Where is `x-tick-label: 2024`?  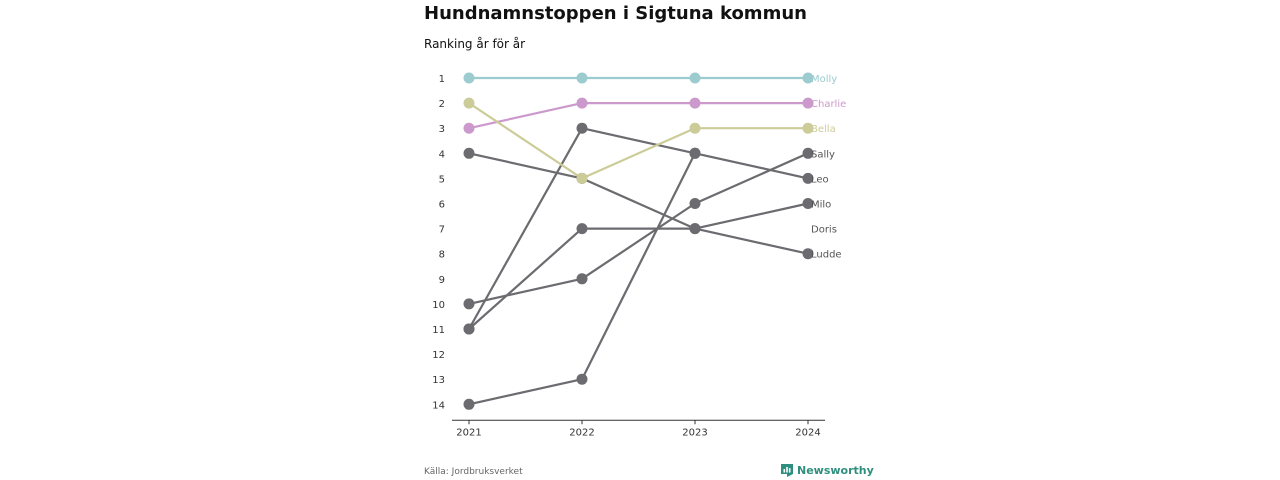 x-tick-label: 2024 is located at coordinates (807, 432).